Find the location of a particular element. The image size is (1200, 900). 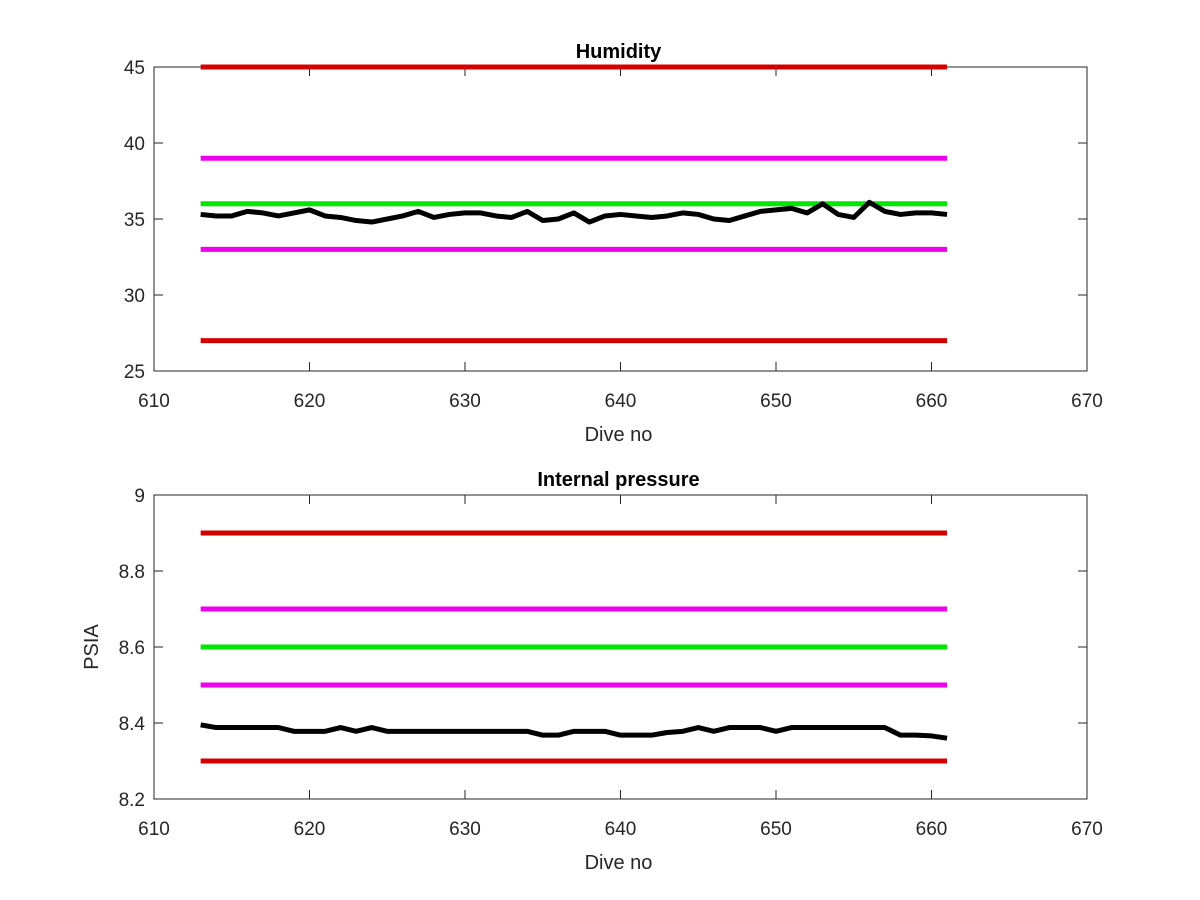

internal-pressure-x-tick-label: 620 is located at coordinates (310, 829).